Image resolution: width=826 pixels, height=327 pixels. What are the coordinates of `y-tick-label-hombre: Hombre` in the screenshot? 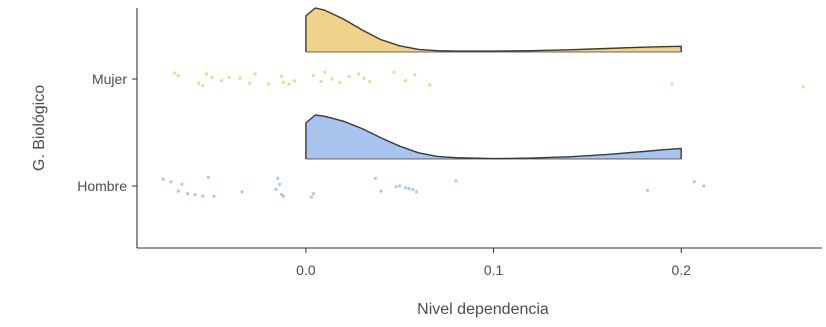 It's located at (102, 186).